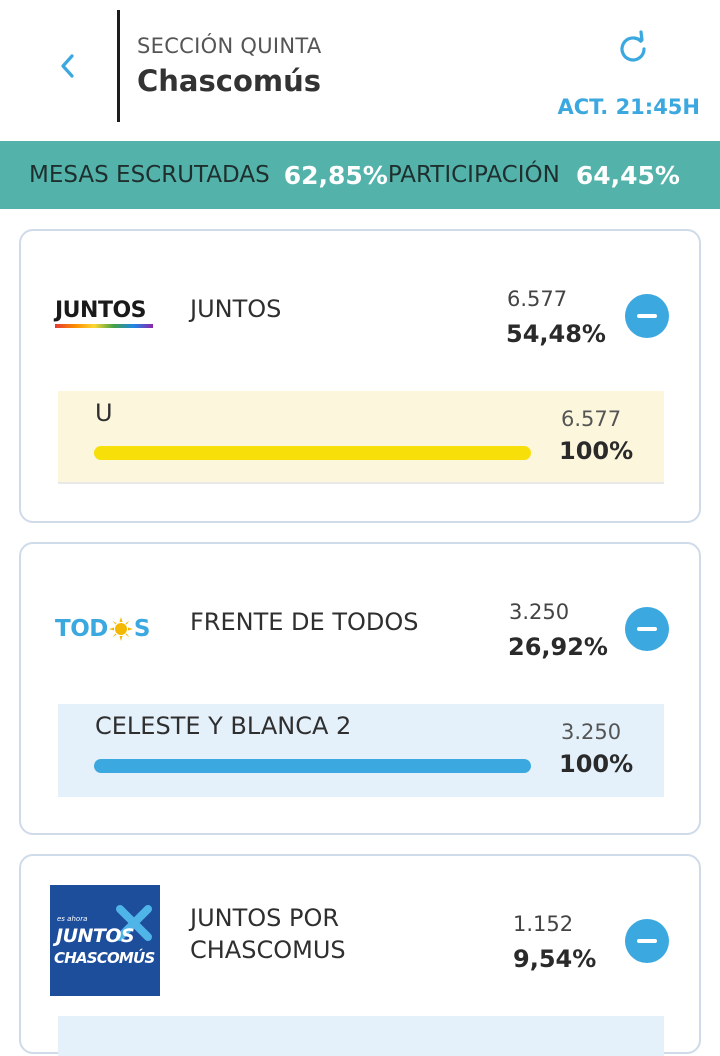  I want to click on participacion-value: 64,45%, so click(627, 175).